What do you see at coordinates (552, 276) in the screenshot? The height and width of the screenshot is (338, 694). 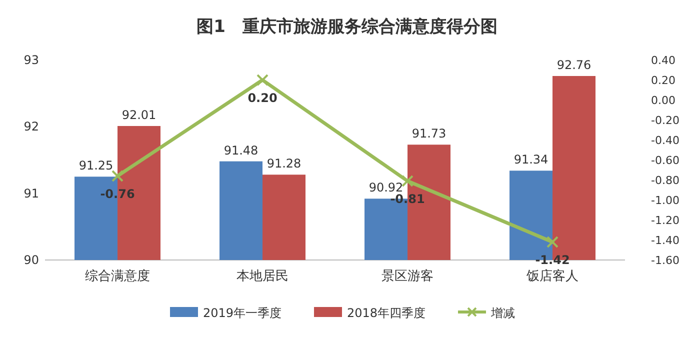 I see `x-tick-label: 饭店客人` at bounding box center [552, 276].